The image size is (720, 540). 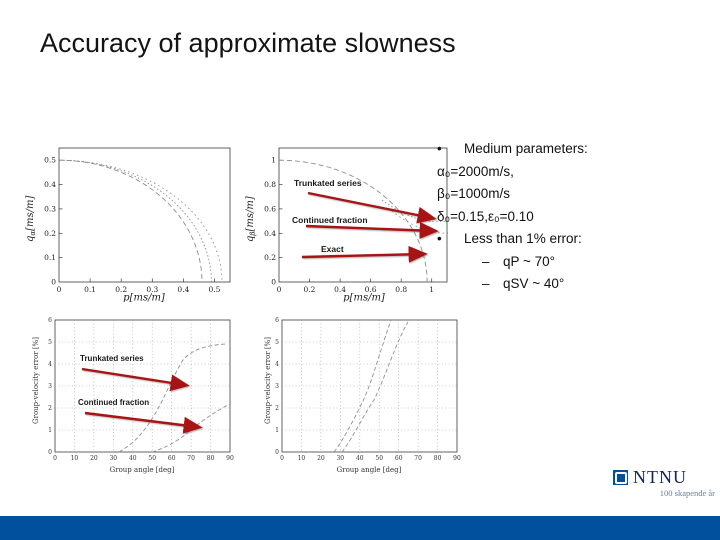 What do you see at coordinates (438, 458) in the screenshot?
I see `tick-label: 80` at bounding box center [438, 458].